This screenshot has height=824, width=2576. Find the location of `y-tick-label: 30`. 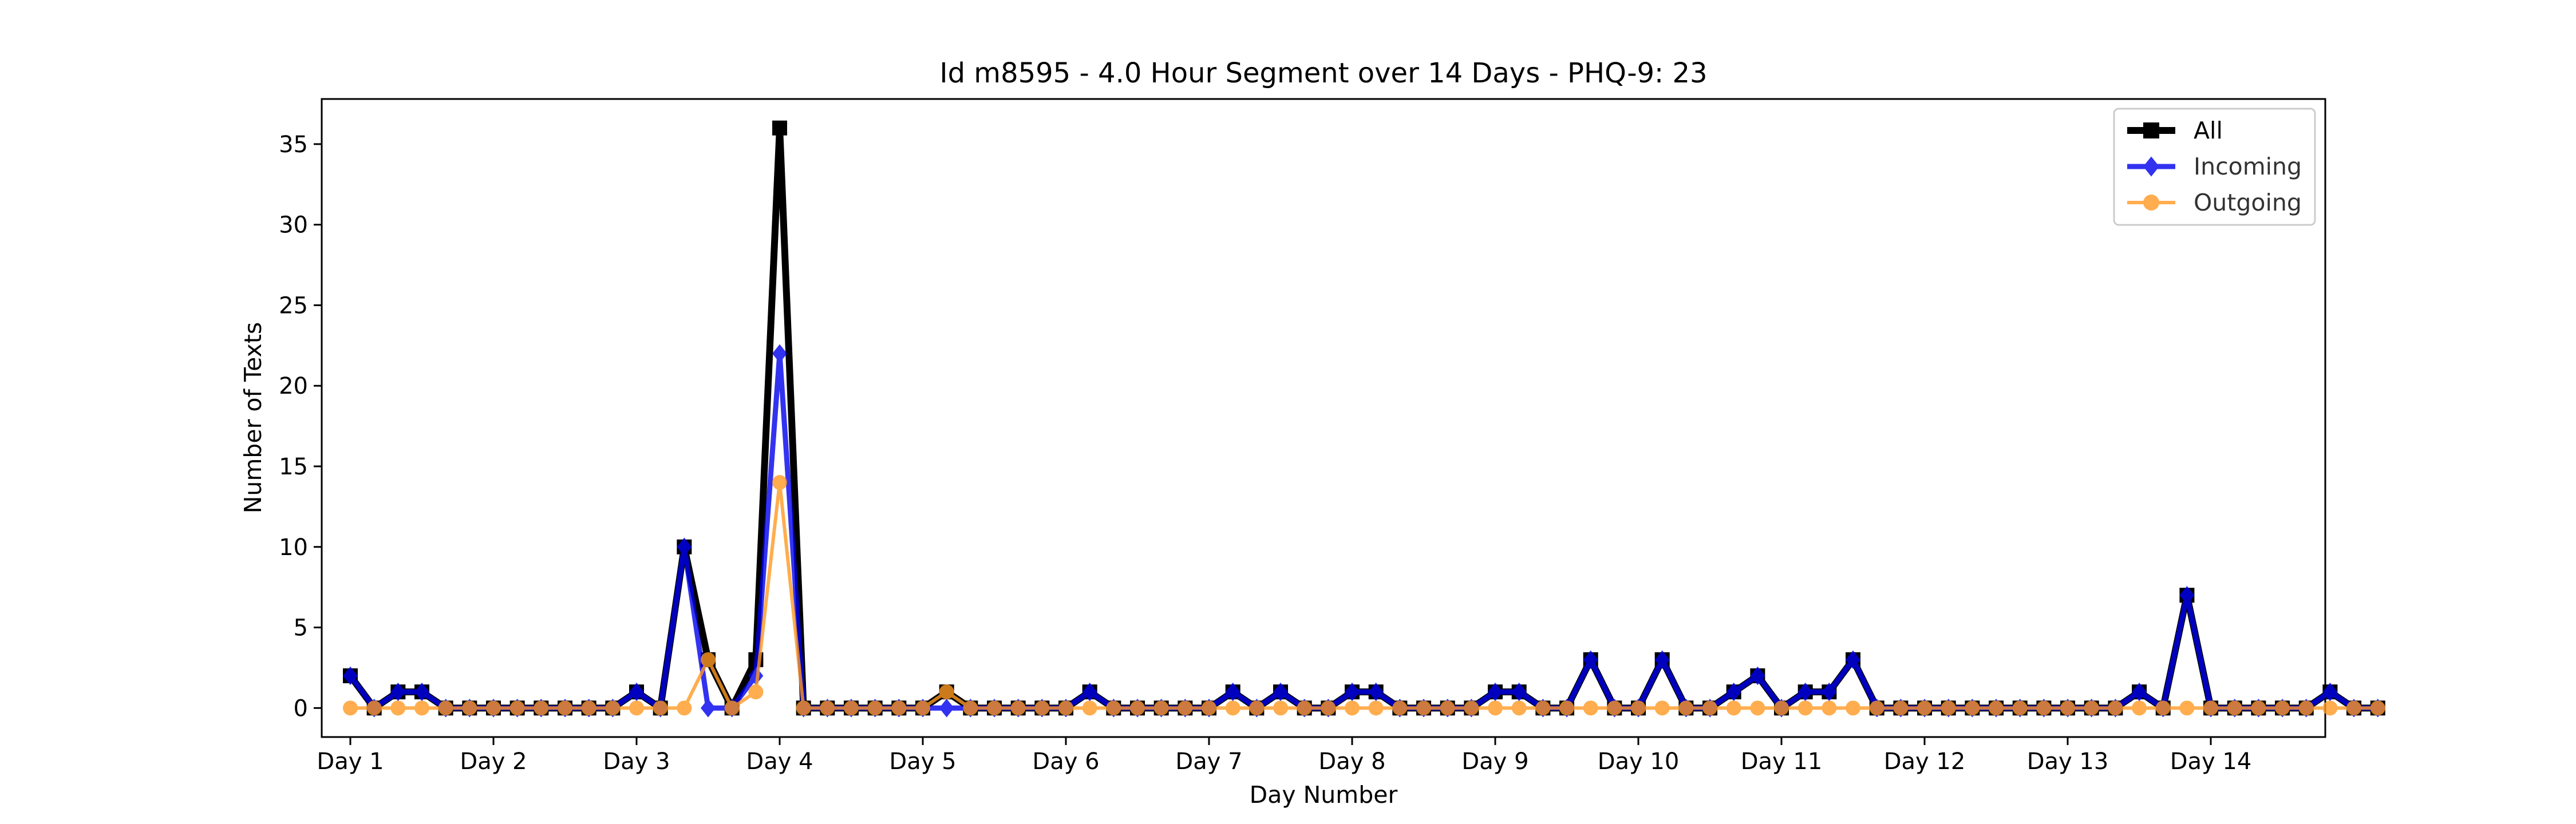

y-tick-label: 30 is located at coordinates (293, 225).